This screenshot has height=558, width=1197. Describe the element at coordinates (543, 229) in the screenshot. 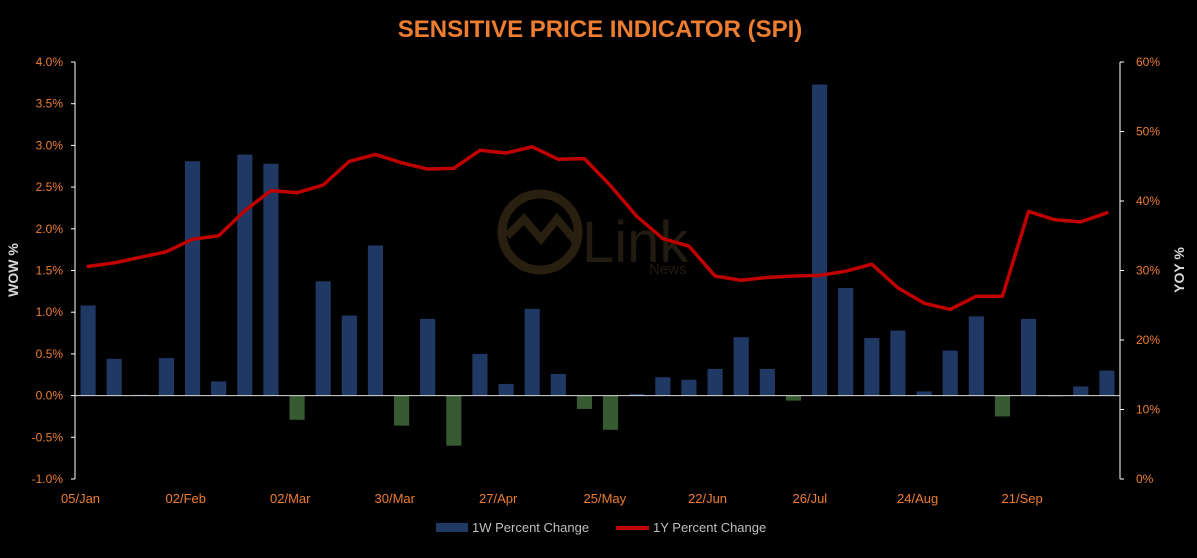

I see `watermark-zigzag-icon` at that location.